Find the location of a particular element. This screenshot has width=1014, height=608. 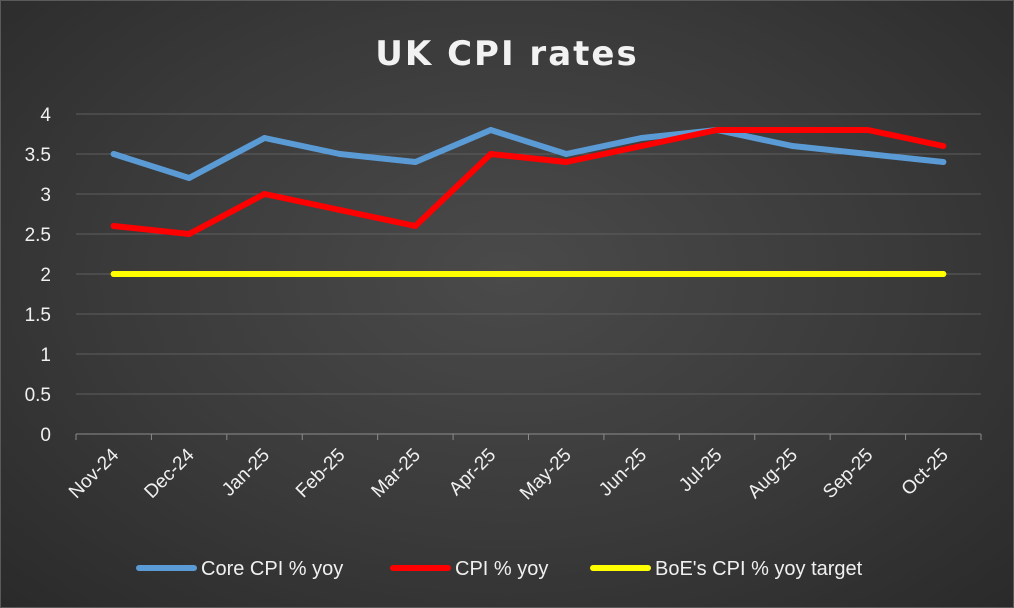

x-tick-label: Jul-25 is located at coordinates (700, 470).